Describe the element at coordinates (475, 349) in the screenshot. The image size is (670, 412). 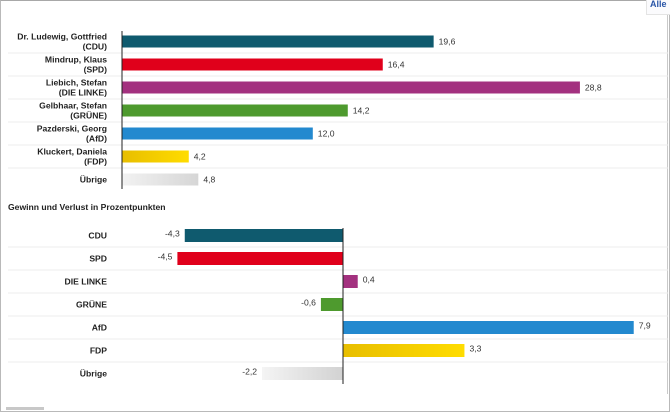
I see `value-label: 3,3` at that location.